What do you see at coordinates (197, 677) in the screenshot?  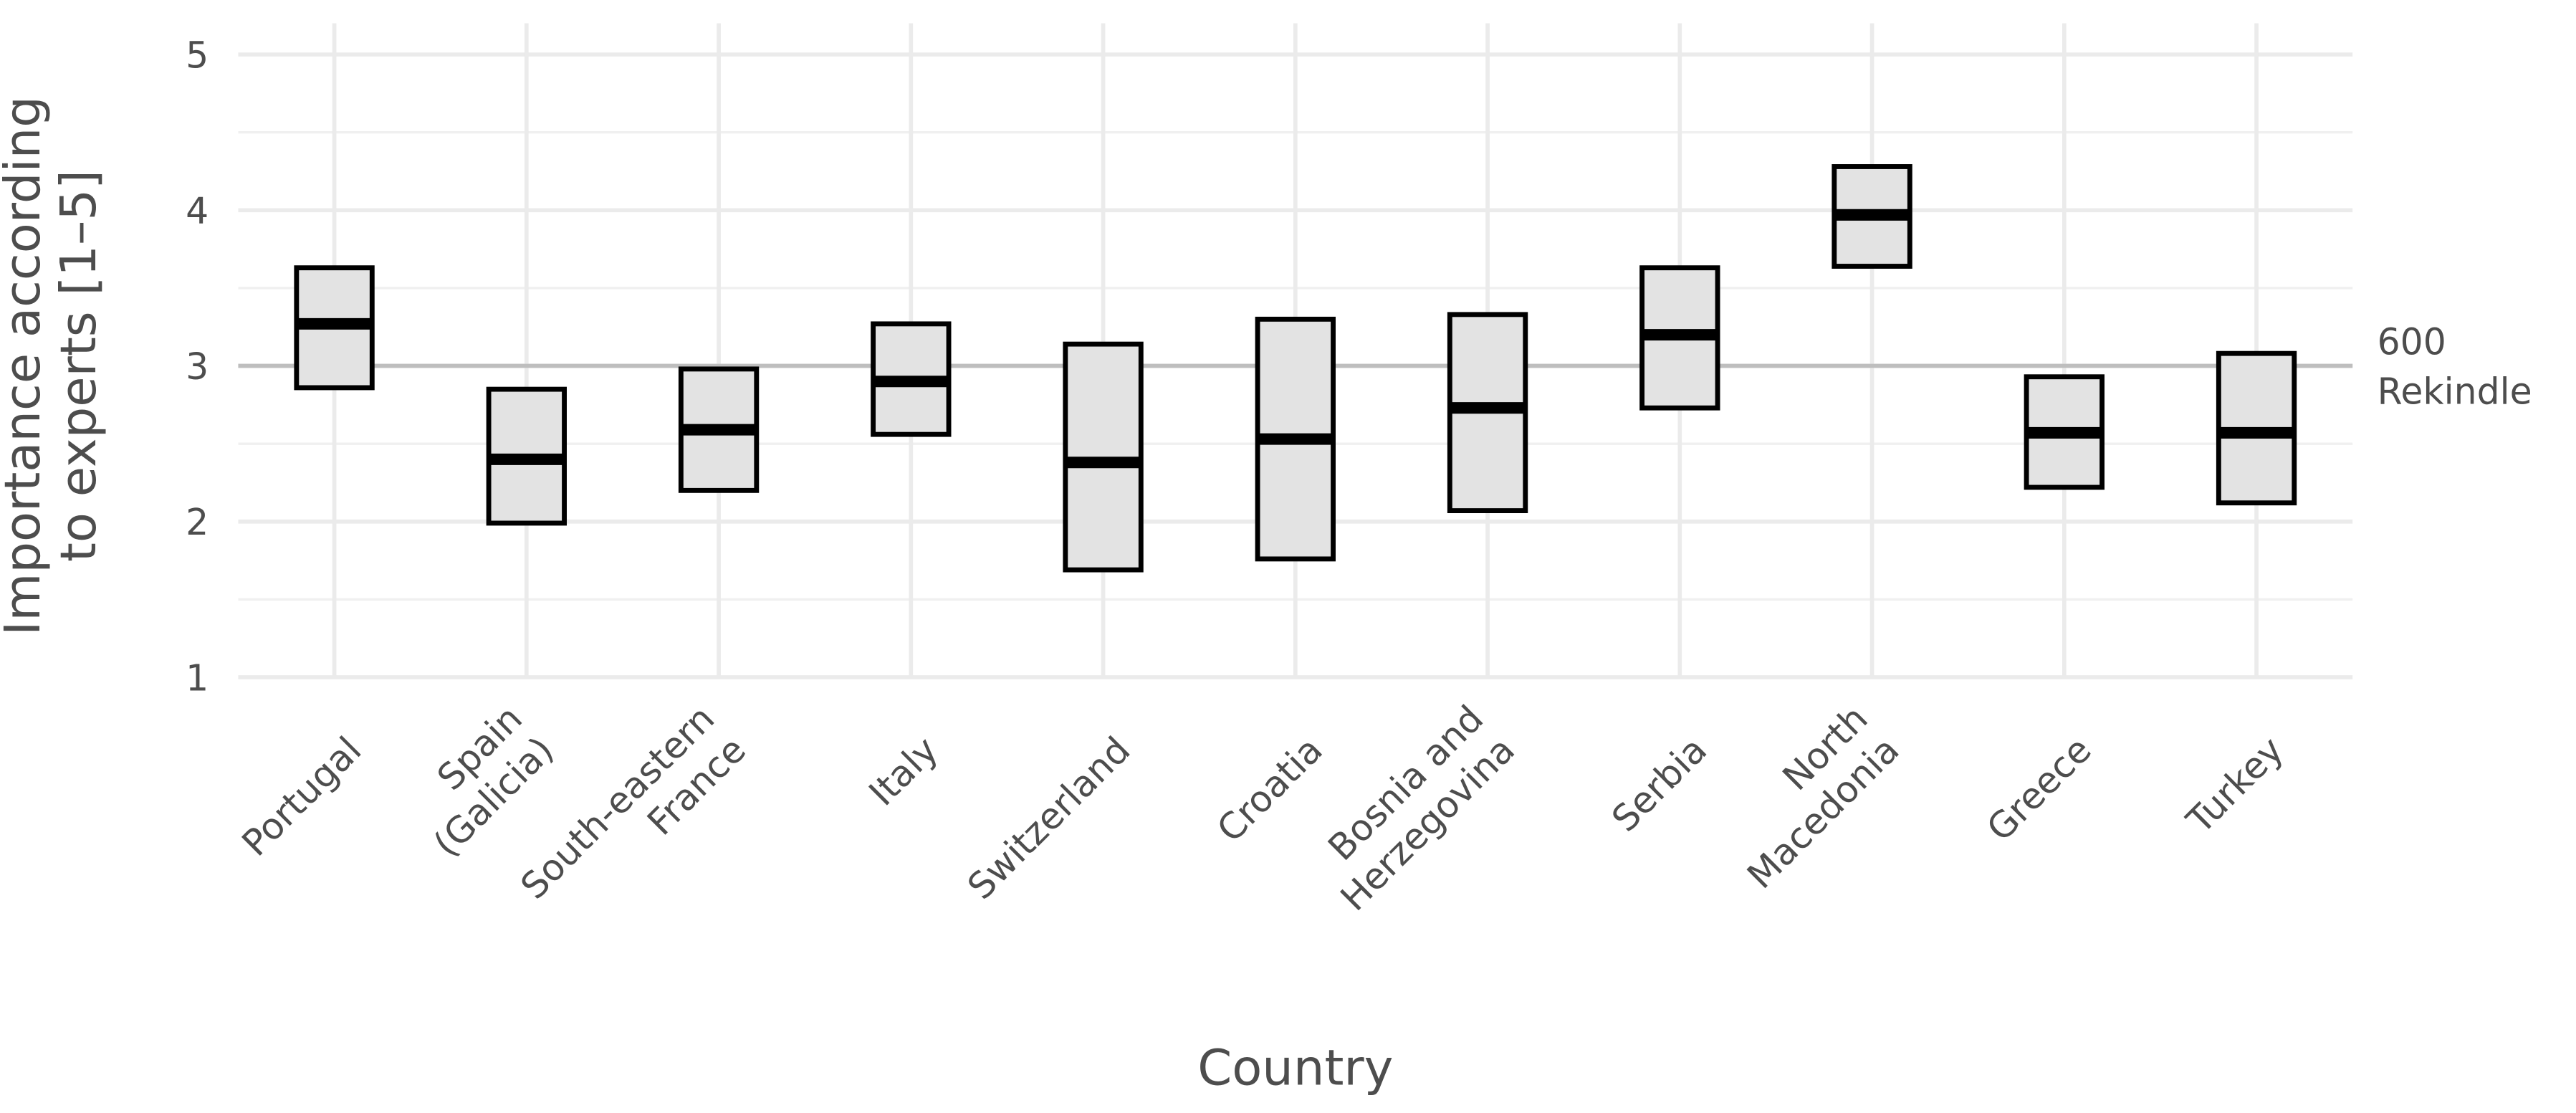 I see `y-tick-label: 1` at bounding box center [197, 677].